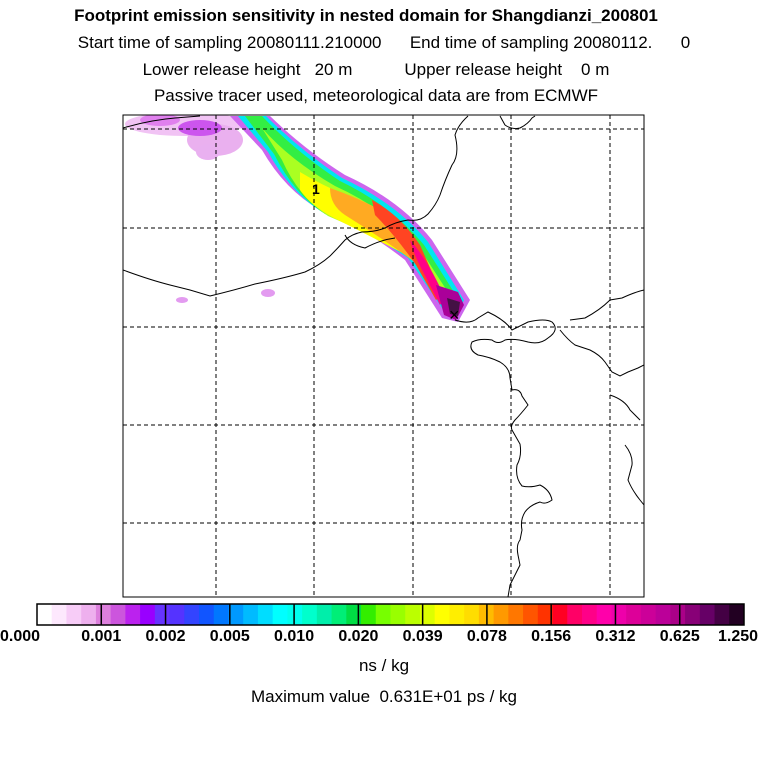 This screenshot has height=768, width=768. I want to click on colorbar-frame, so click(390, 614).